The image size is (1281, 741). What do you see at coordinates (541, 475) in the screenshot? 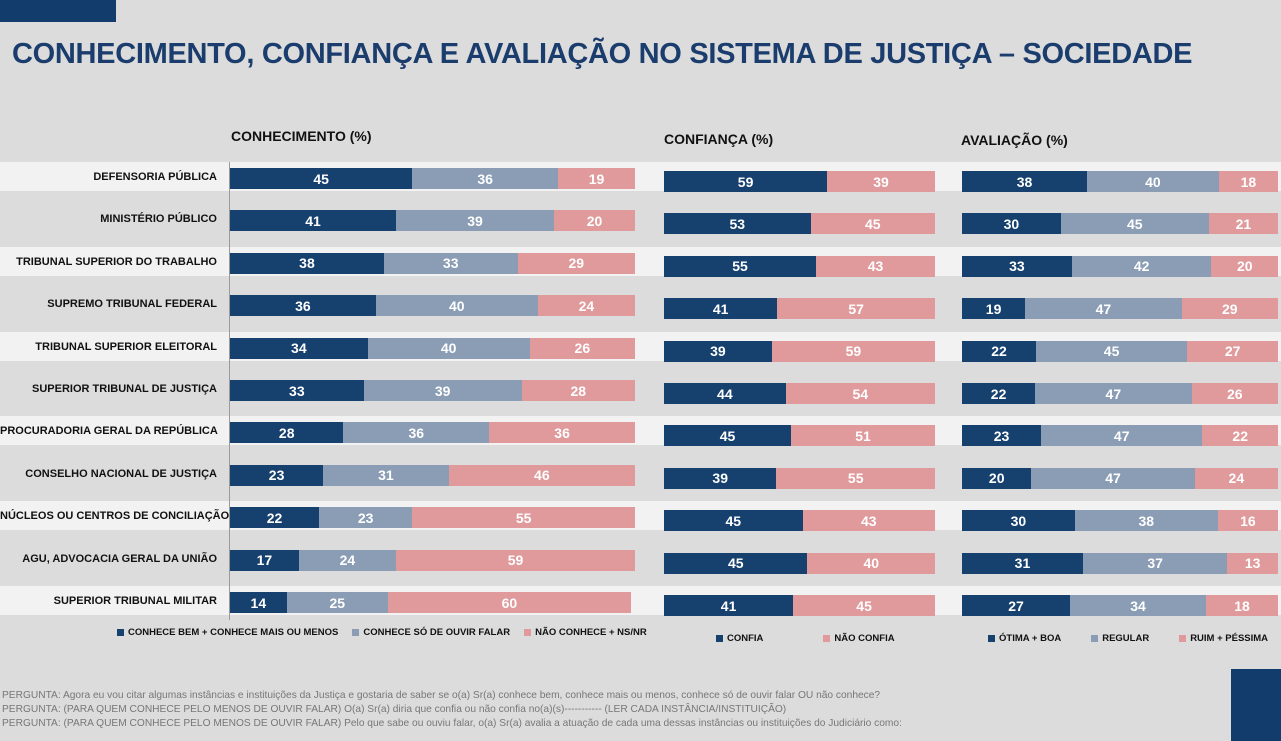
I see `bar-segment: 46` at bounding box center [541, 475].